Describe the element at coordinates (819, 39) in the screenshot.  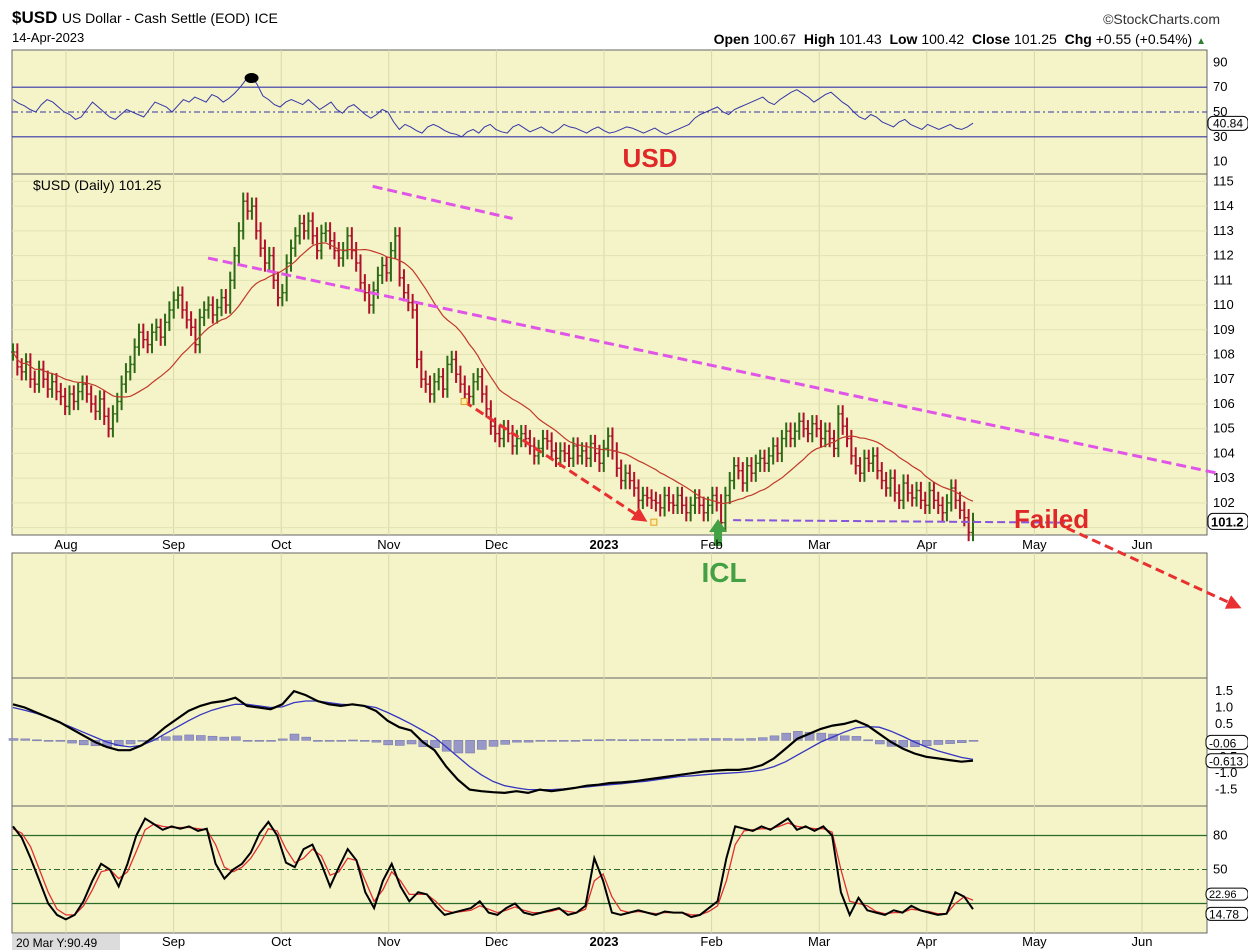
I see `high-label: High` at that location.